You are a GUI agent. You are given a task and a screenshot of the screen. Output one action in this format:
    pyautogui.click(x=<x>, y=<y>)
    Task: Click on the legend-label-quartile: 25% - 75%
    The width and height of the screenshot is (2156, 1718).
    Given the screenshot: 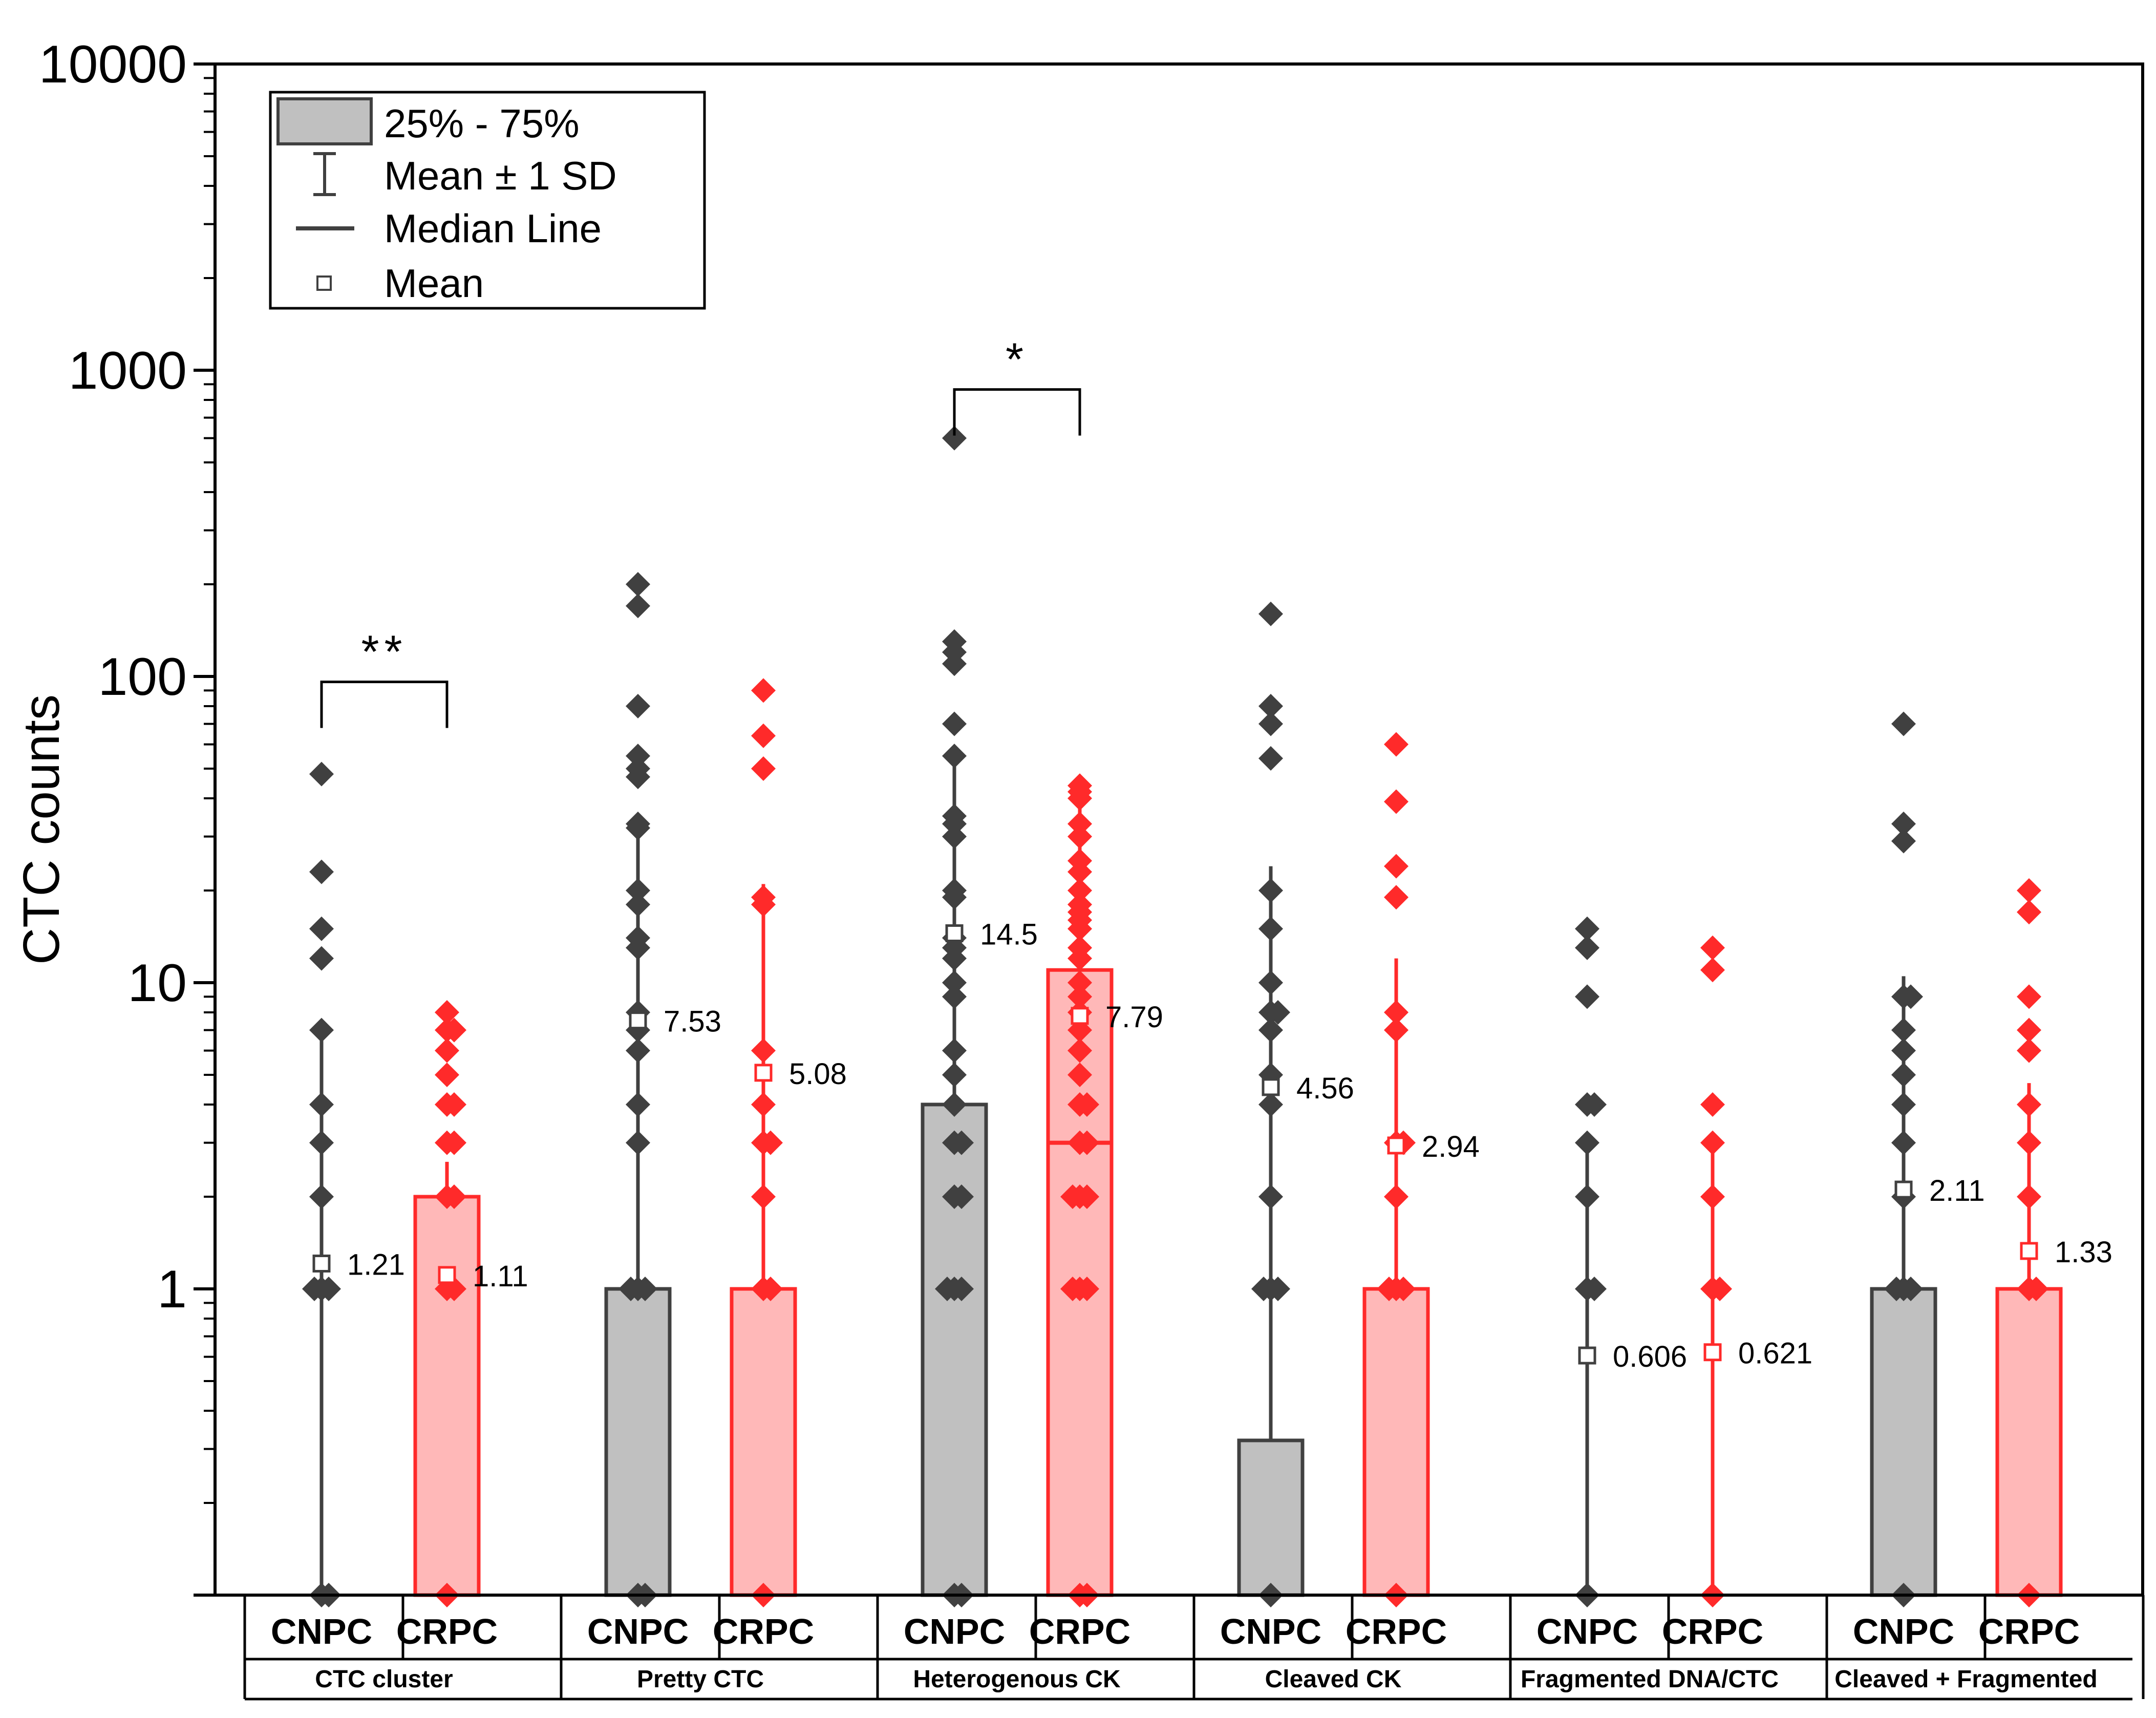 What is the action you would take?
    pyautogui.click(x=482, y=123)
    